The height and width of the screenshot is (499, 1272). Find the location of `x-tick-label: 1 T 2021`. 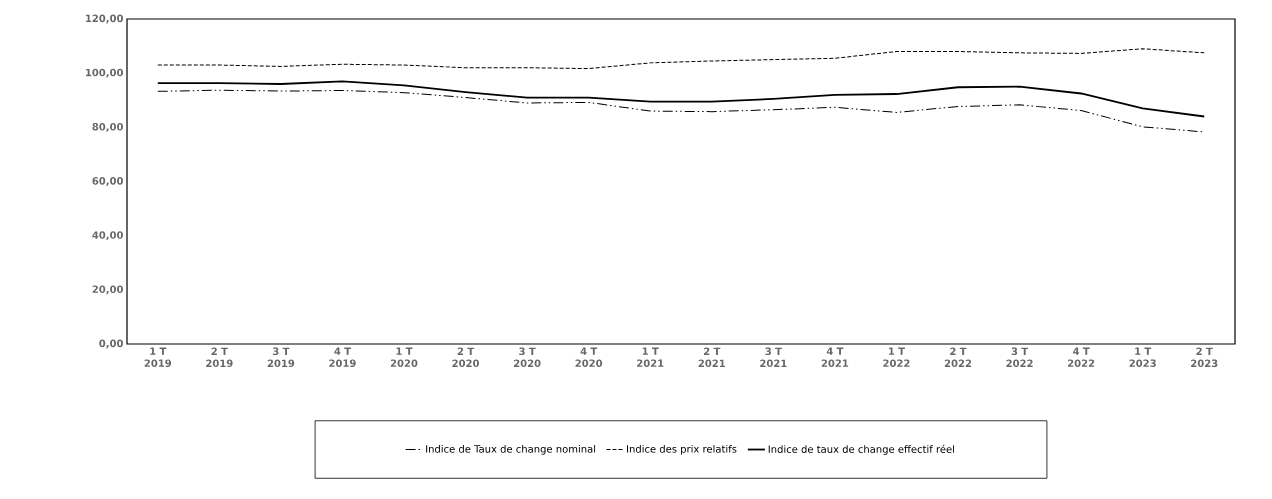

x-tick-label: 1 T 2021 is located at coordinates (650, 357).